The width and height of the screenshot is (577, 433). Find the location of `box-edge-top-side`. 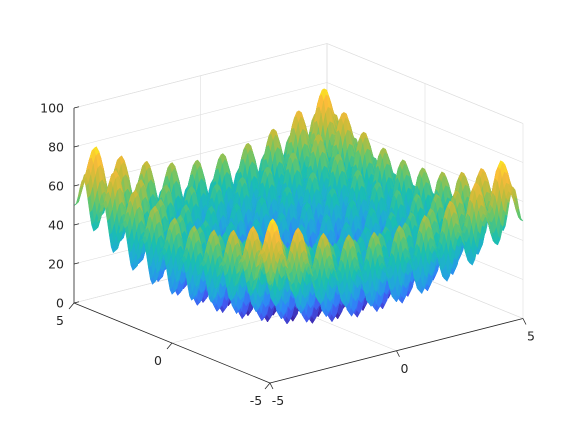

box-edge-top-side is located at coordinates (425, 83).